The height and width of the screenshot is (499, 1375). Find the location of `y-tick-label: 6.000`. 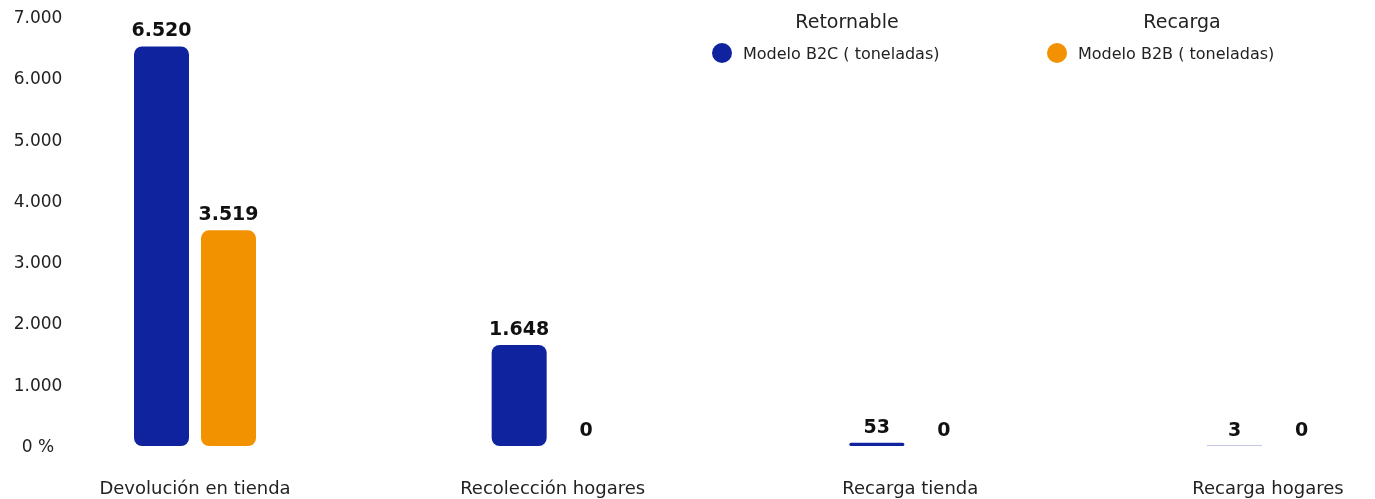

y-tick-label: 6.000 is located at coordinates (38, 78).